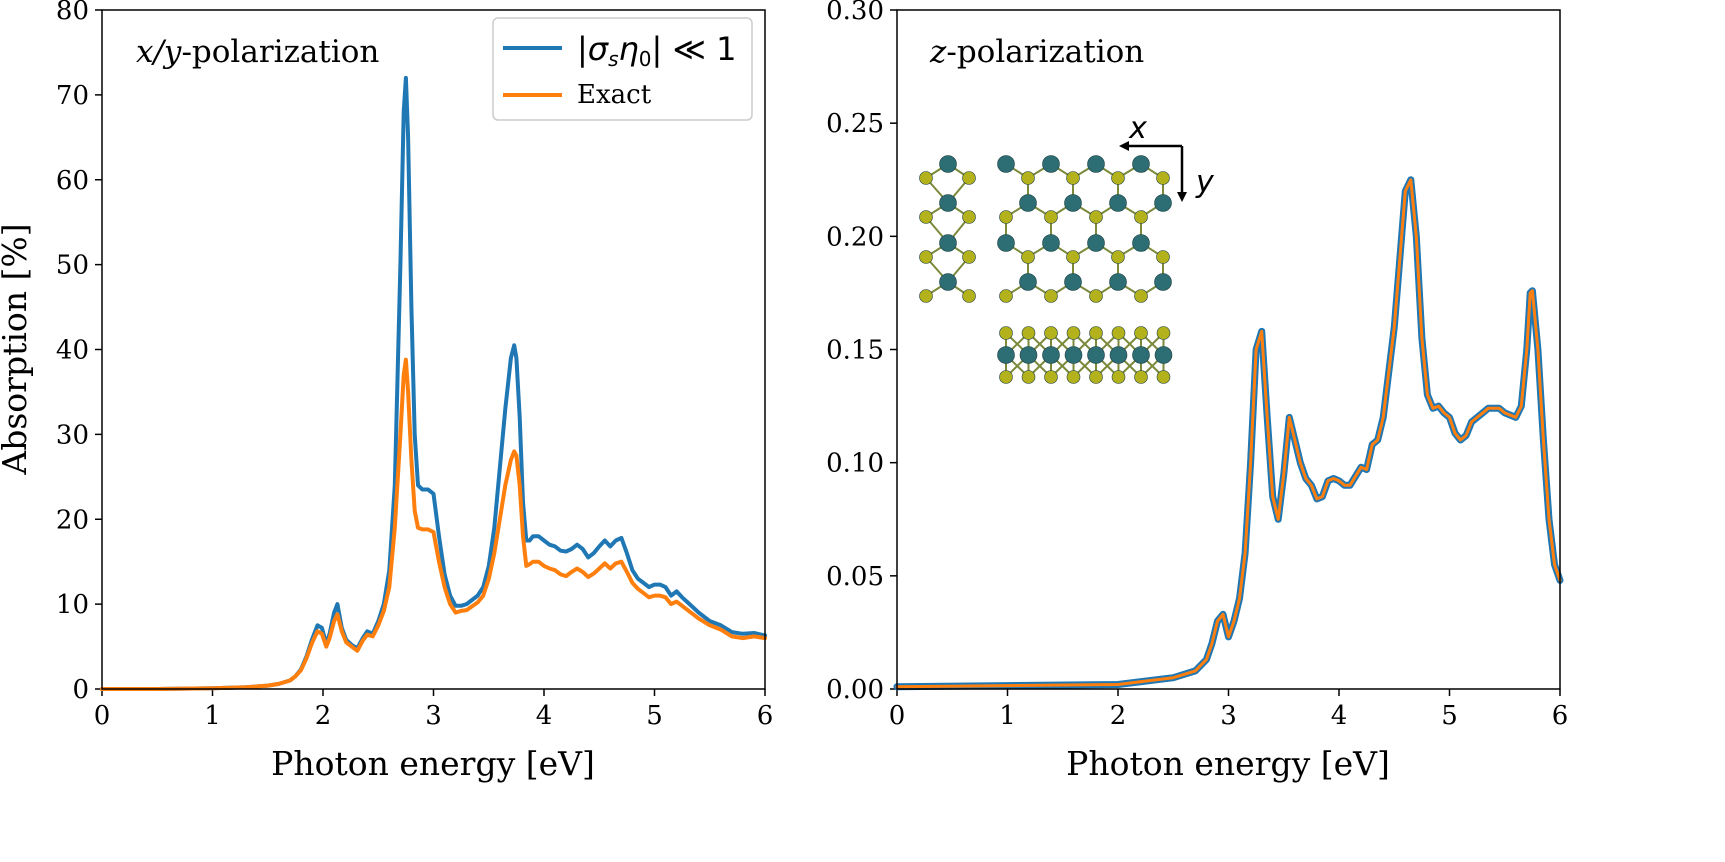 The image size is (1725, 862). What do you see at coordinates (765, 716) in the screenshot?
I see `left-x-tick-label: 6` at bounding box center [765, 716].